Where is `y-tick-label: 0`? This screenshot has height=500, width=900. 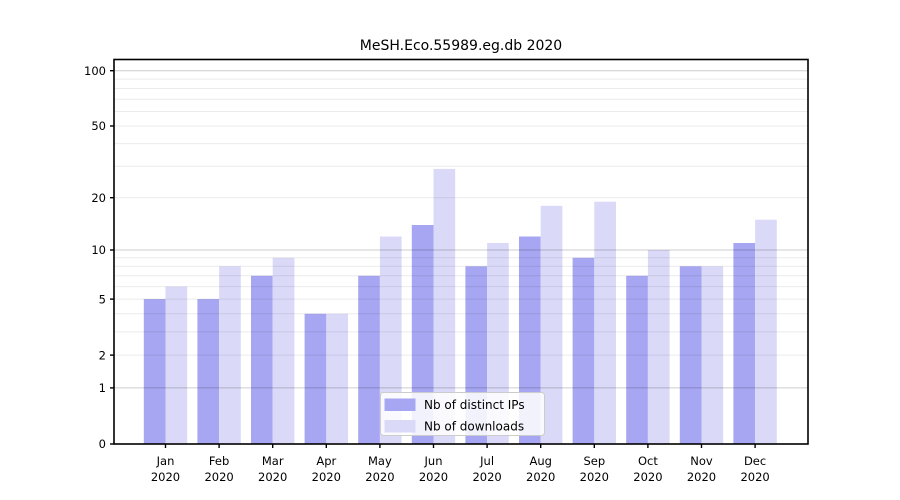
y-tick-label: 0 is located at coordinates (102, 444).